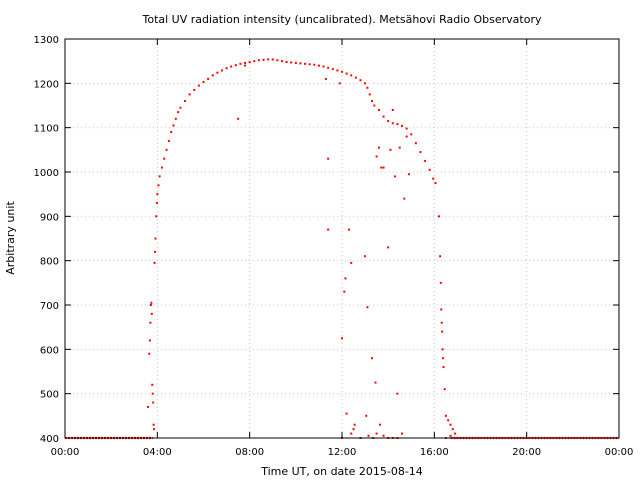 This screenshot has width=640, height=480. What do you see at coordinates (157, 452) in the screenshot?
I see `x-tick-label: 04:00` at bounding box center [157, 452].